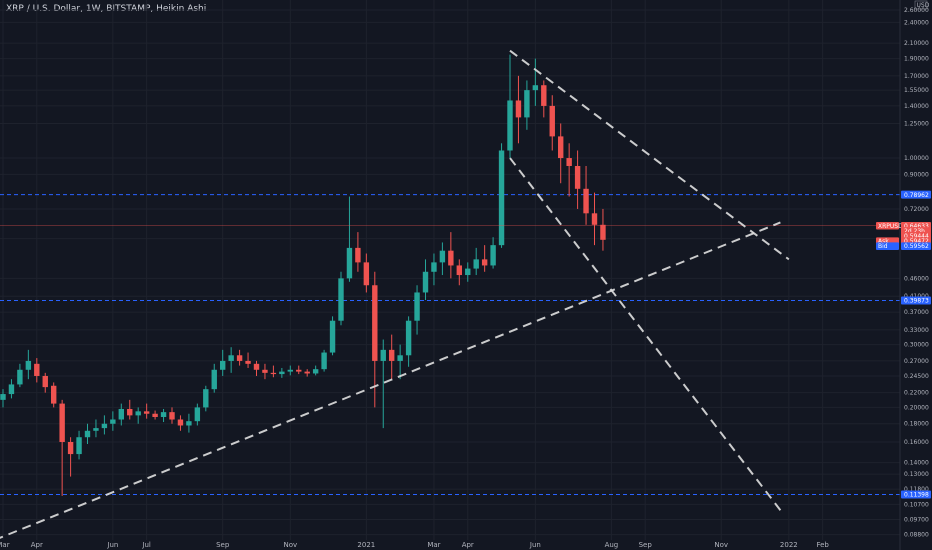 This screenshot has height=550, width=932. What do you see at coordinates (916, 407) in the screenshot?
I see `y-tick-label: 0.20000` at bounding box center [916, 407].